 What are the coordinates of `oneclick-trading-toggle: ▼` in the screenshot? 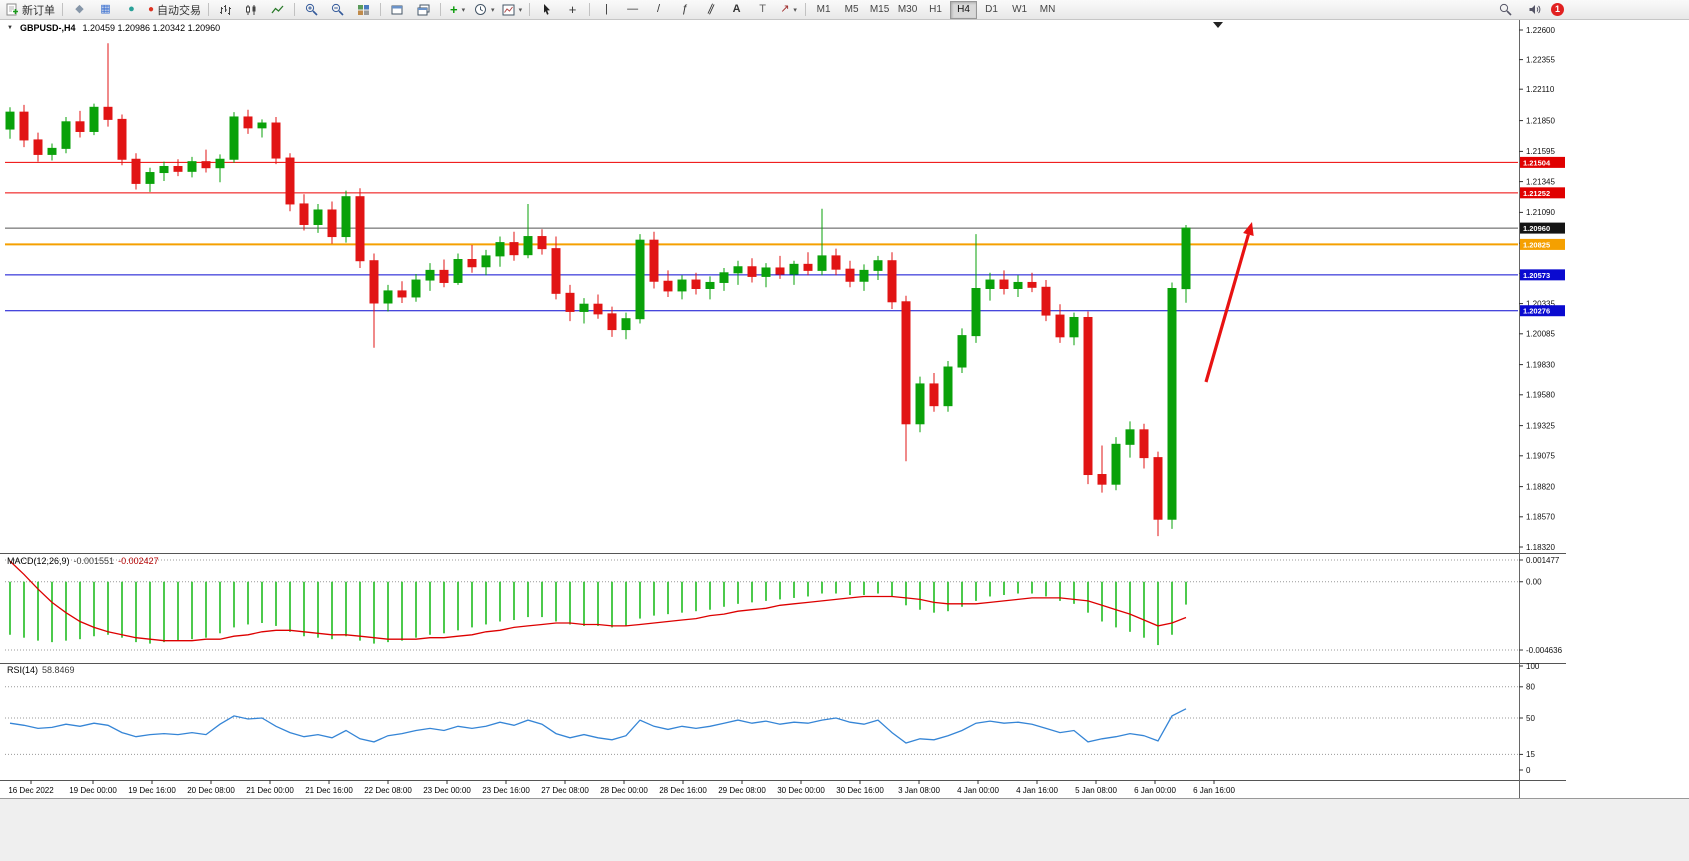 It's located at (10, 28).